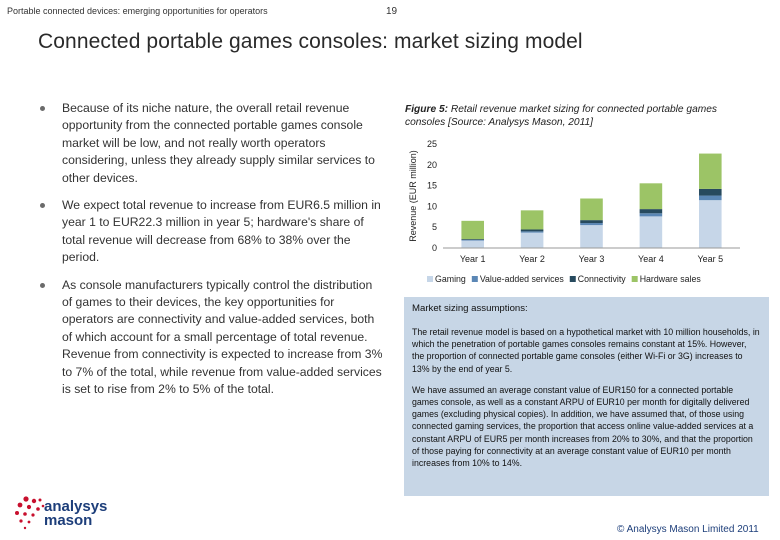 This screenshot has width=780, height=540. What do you see at coordinates (434, 227) in the screenshot?
I see `y-tick-label: 5` at bounding box center [434, 227].